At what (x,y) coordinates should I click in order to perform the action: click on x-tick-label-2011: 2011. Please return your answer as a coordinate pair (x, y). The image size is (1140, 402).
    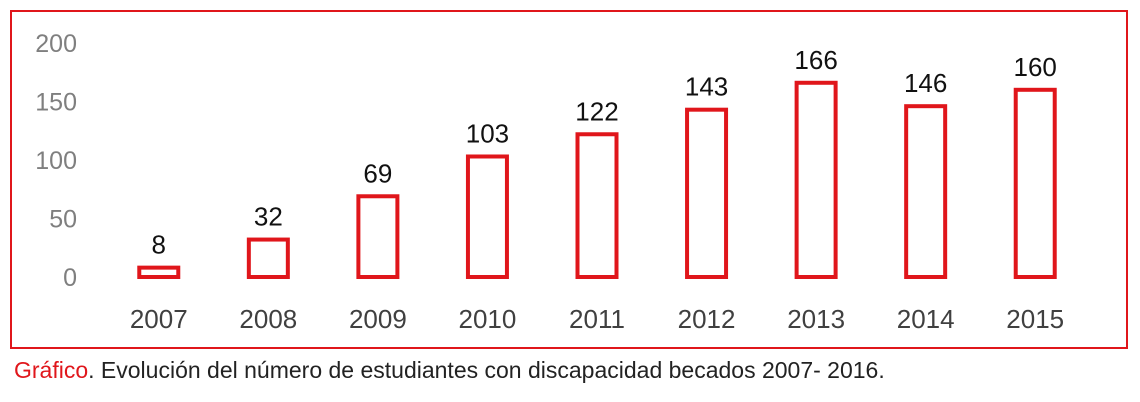
    Looking at the image, I should click on (597, 319).